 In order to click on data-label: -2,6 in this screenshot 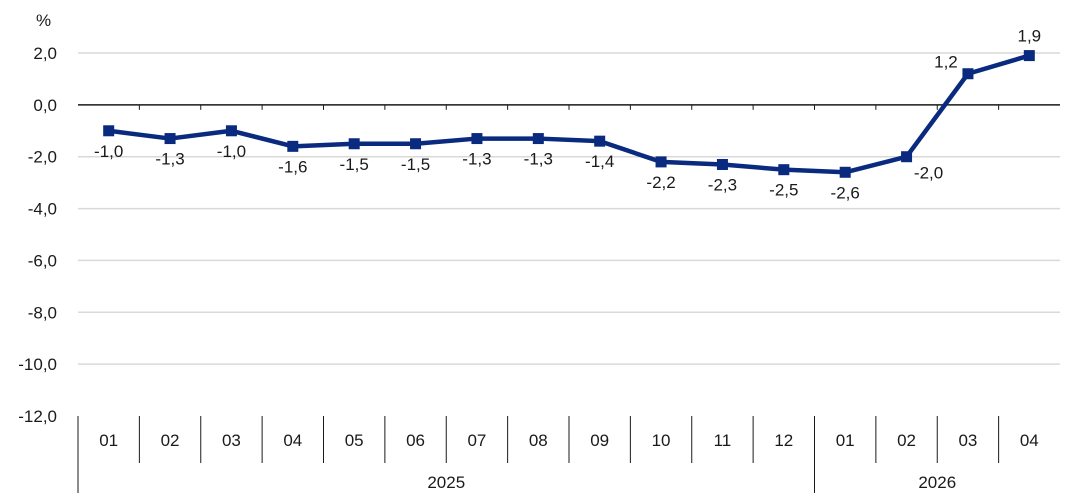, I will do `click(845, 192)`.